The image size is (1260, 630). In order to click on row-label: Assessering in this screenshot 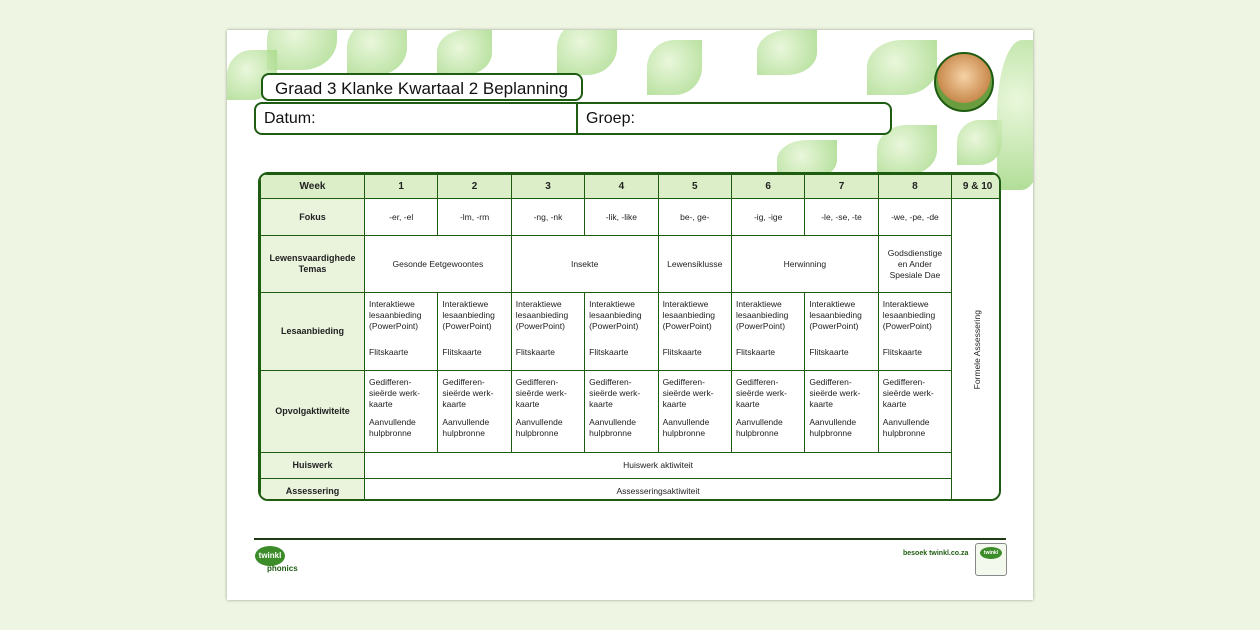, I will do `click(312, 488)`.